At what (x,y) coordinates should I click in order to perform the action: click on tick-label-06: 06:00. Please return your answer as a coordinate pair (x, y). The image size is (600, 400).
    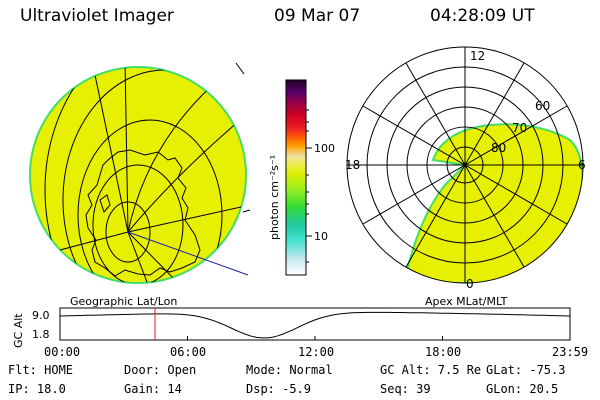
    Looking at the image, I should click on (188, 352).